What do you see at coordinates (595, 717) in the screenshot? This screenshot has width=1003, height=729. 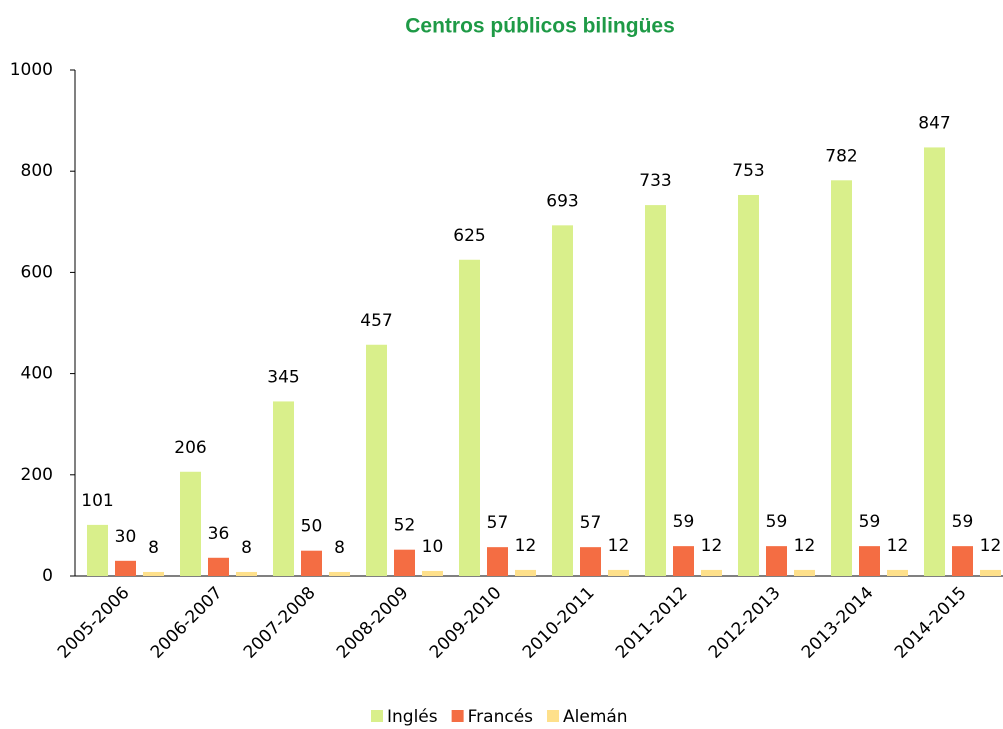 I see `legend-label: Alemán` at bounding box center [595, 717].